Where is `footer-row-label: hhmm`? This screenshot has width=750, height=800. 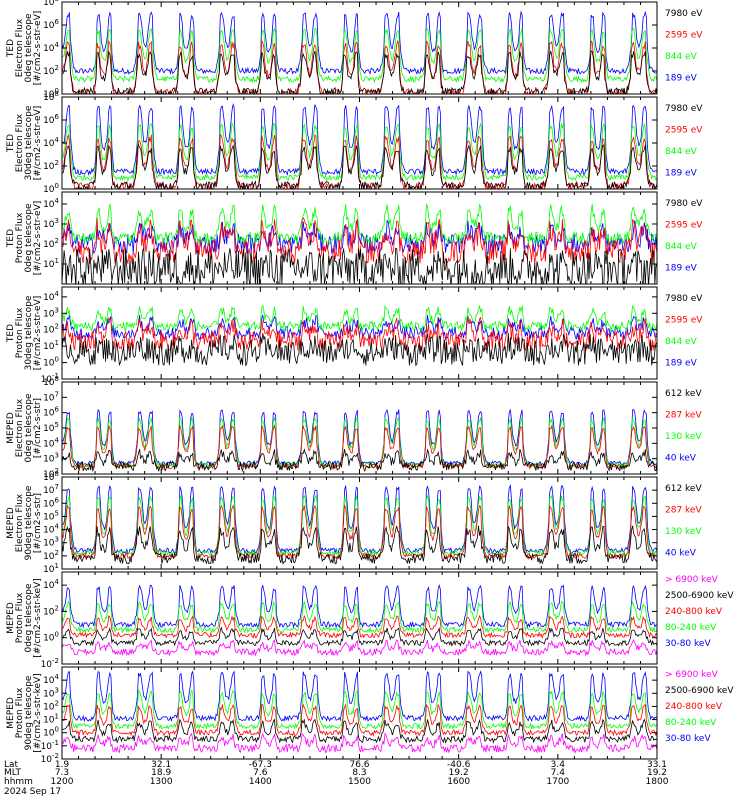 footer-row-label: hhmm is located at coordinates (18, 782).